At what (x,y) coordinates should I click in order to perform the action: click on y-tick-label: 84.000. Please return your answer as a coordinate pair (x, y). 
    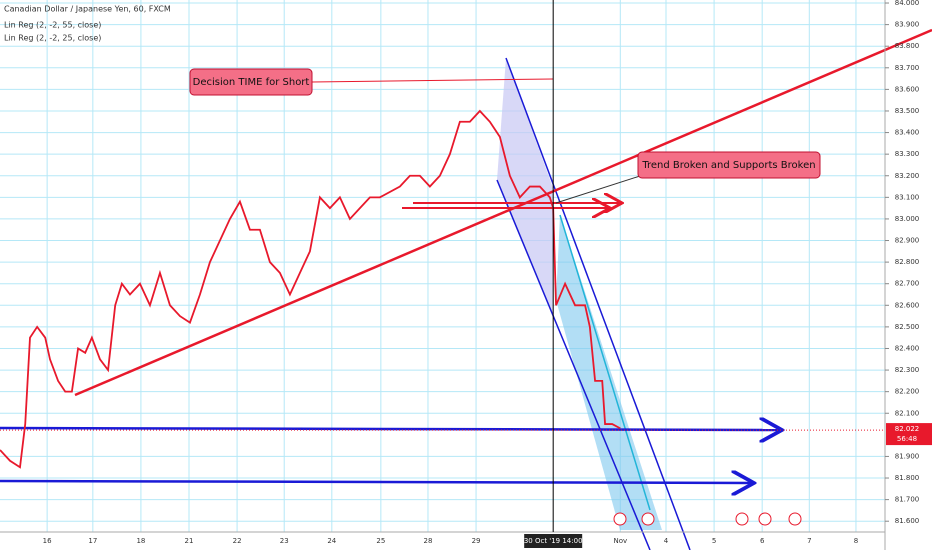
    Looking at the image, I should click on (907, 3).